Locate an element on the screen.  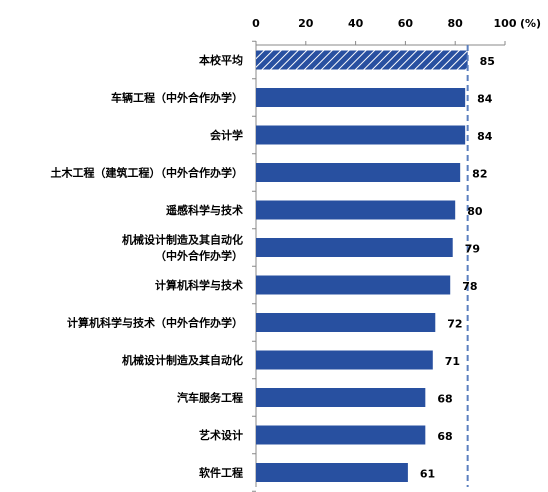
x-tick-label: 0 is located at coordinates (256, 23).